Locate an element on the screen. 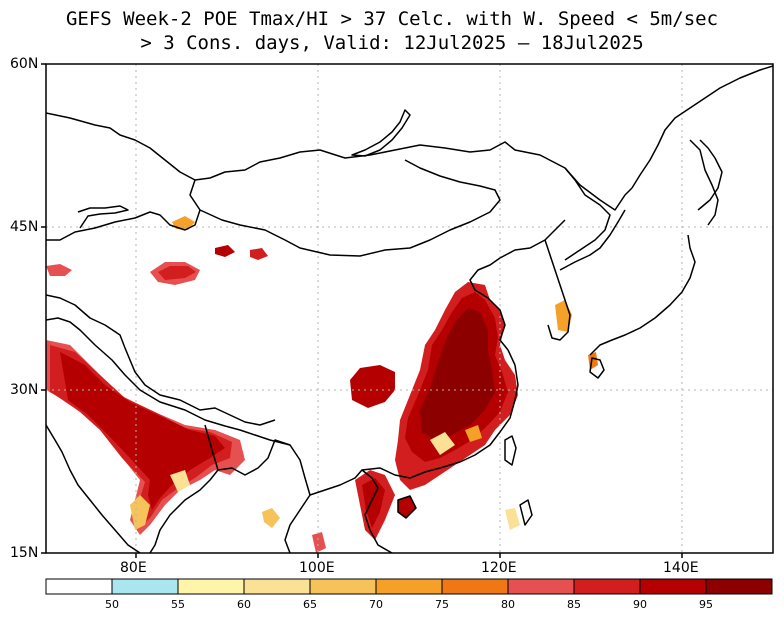  colorbar-label: 90 is located at coordinates (640, 604).